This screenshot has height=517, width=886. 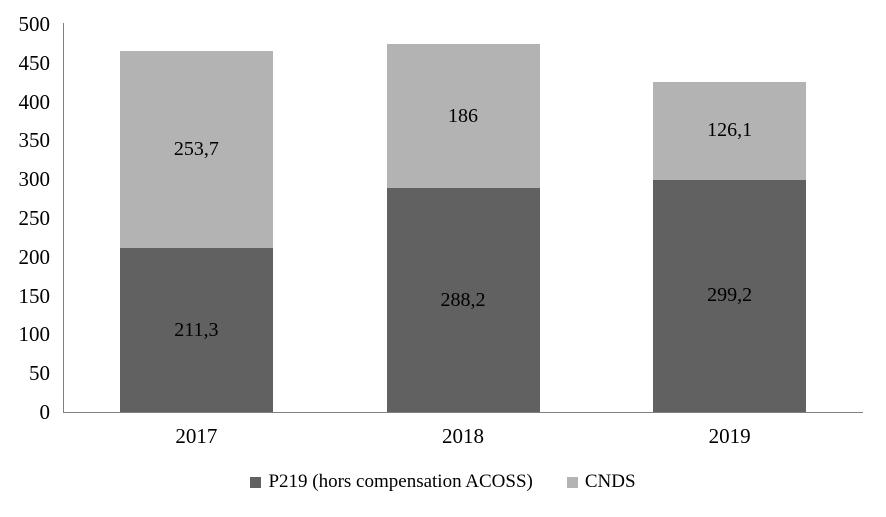 What do you see at coordinates (34, 24) in the screenshot?
I see `y-tick-label-500: 500` at bounding box center [34, 24].